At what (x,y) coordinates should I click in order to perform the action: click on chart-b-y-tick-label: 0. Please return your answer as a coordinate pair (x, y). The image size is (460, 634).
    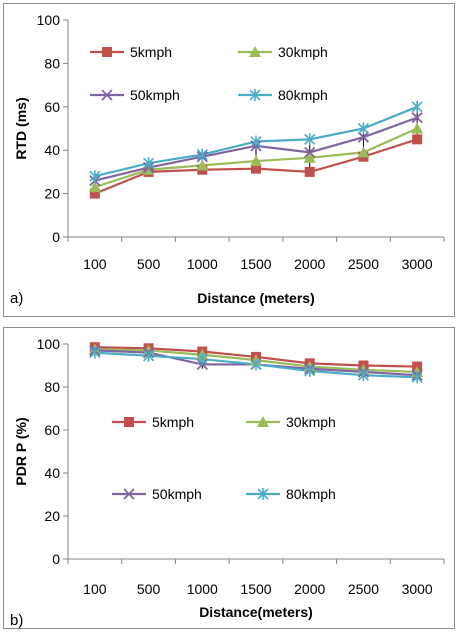
    Looking at the image, I should click on (56, 559).